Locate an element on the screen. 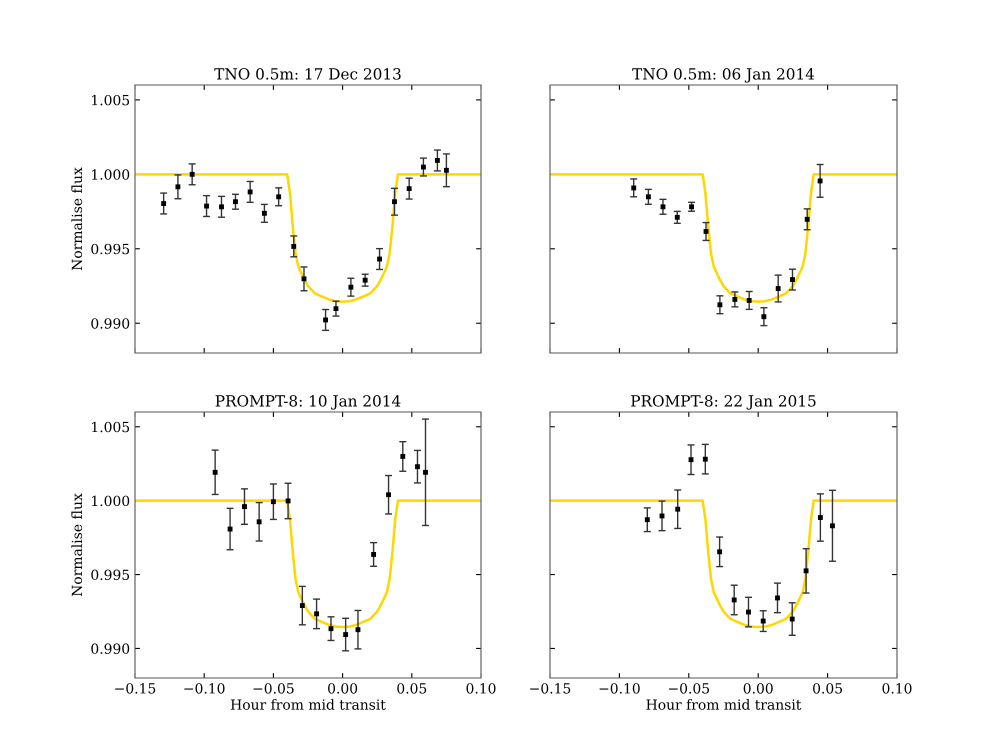 This screenshot has width=985, height=745. chart-title: TNO 0.5m: 06 Jan 2014 is located at coordinates (723, 75).